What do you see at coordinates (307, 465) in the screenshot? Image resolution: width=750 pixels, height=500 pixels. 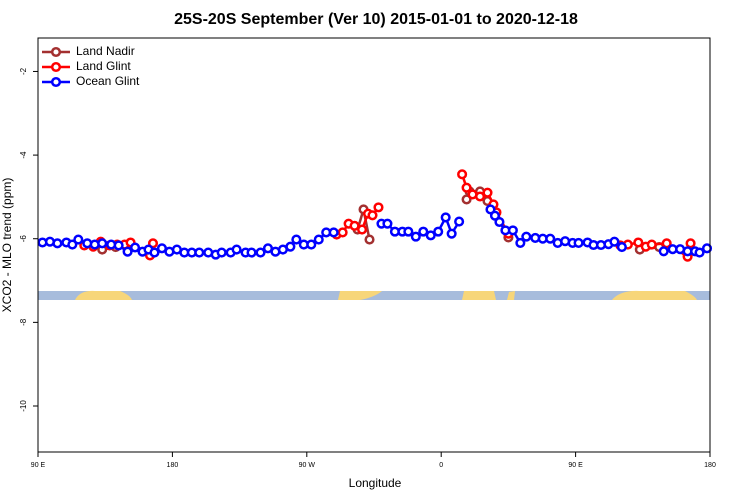 I see `x-tick-label: 90 W` at bounding box center [307, 465].